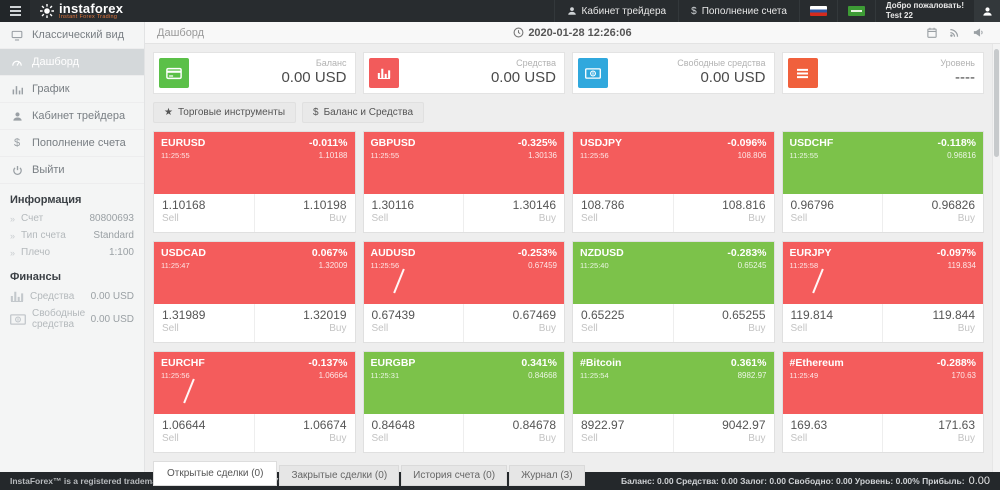 The height and width of the screenshot is (490, 1000). Describe the element at coordinates (744, 205) in the screenshot. I see `buy-price: 108.816` at that location.